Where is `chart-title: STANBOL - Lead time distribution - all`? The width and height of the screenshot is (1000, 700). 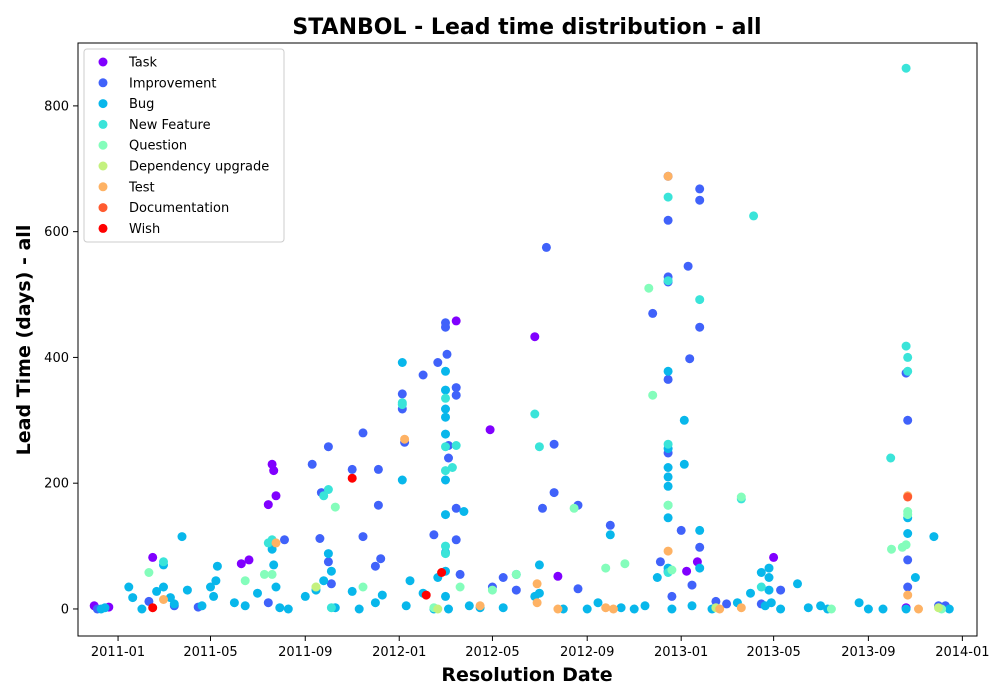 chart-title: STANBOL - Lead time distribution - all is located at coordinates (526, 27).